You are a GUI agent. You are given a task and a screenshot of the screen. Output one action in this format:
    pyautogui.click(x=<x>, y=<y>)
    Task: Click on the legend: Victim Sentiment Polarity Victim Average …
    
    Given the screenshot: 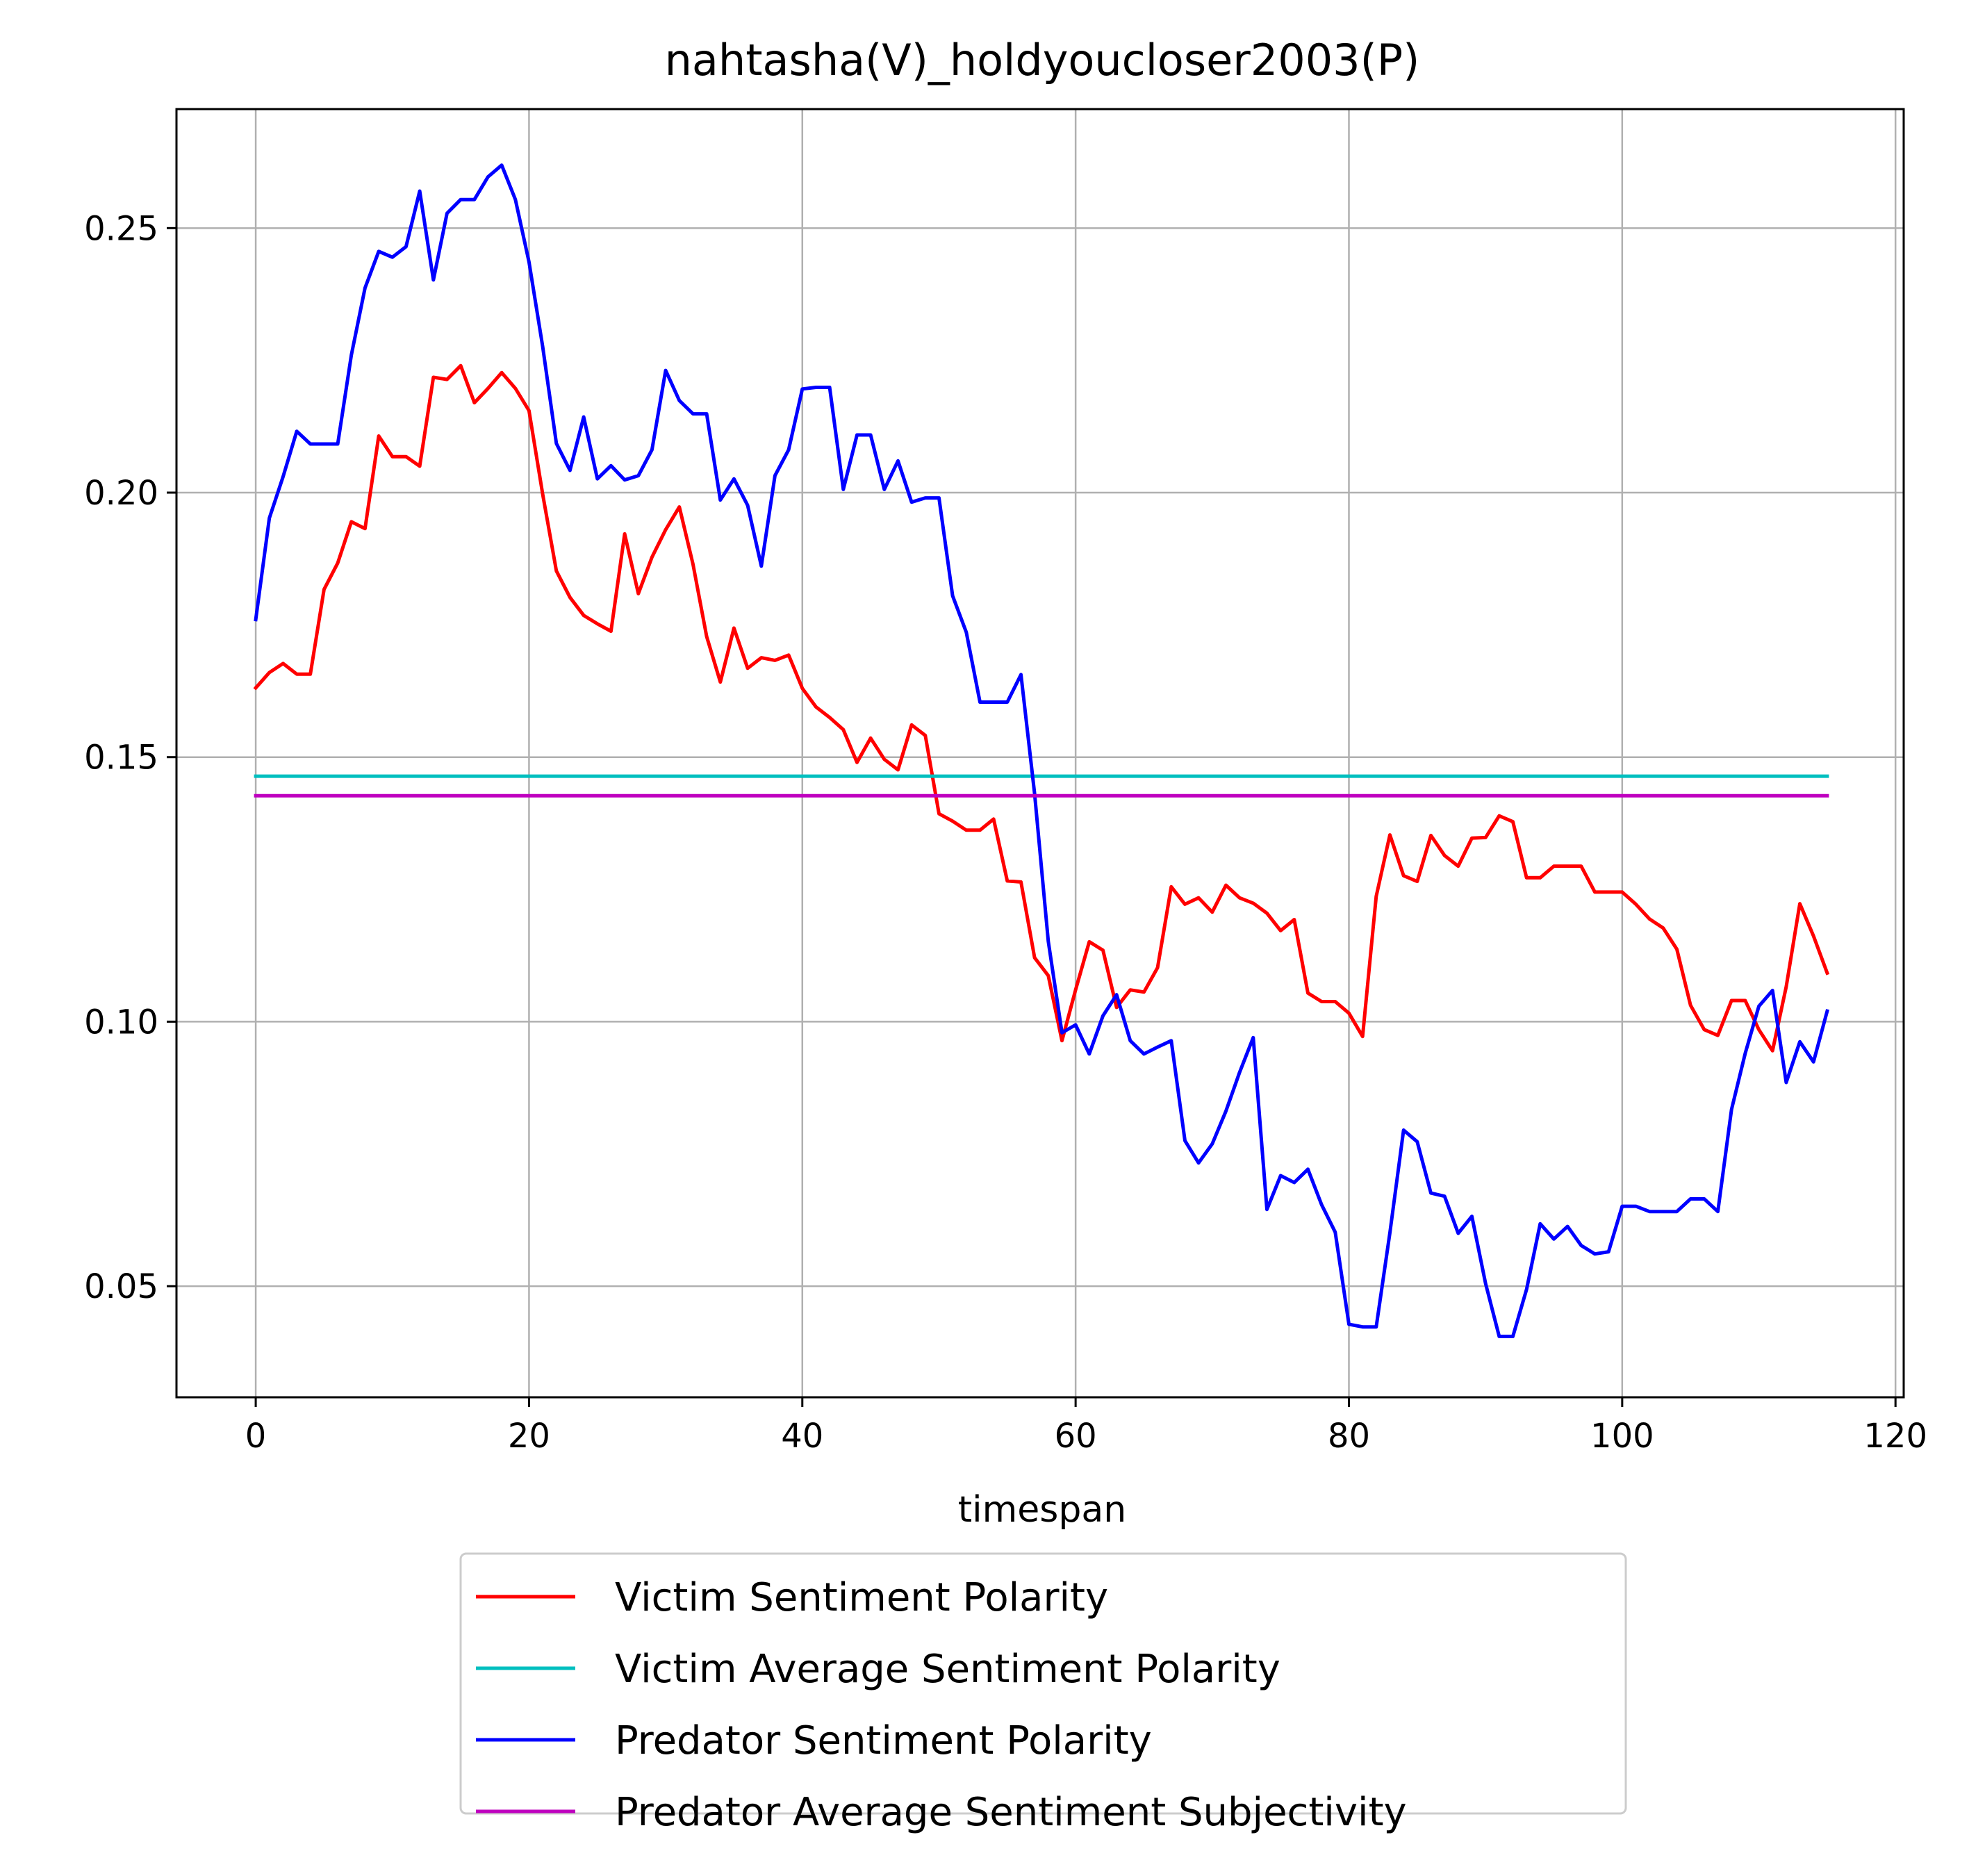 What is the action you would take?
    pyautogui.click(x=1043, y=1693)
    